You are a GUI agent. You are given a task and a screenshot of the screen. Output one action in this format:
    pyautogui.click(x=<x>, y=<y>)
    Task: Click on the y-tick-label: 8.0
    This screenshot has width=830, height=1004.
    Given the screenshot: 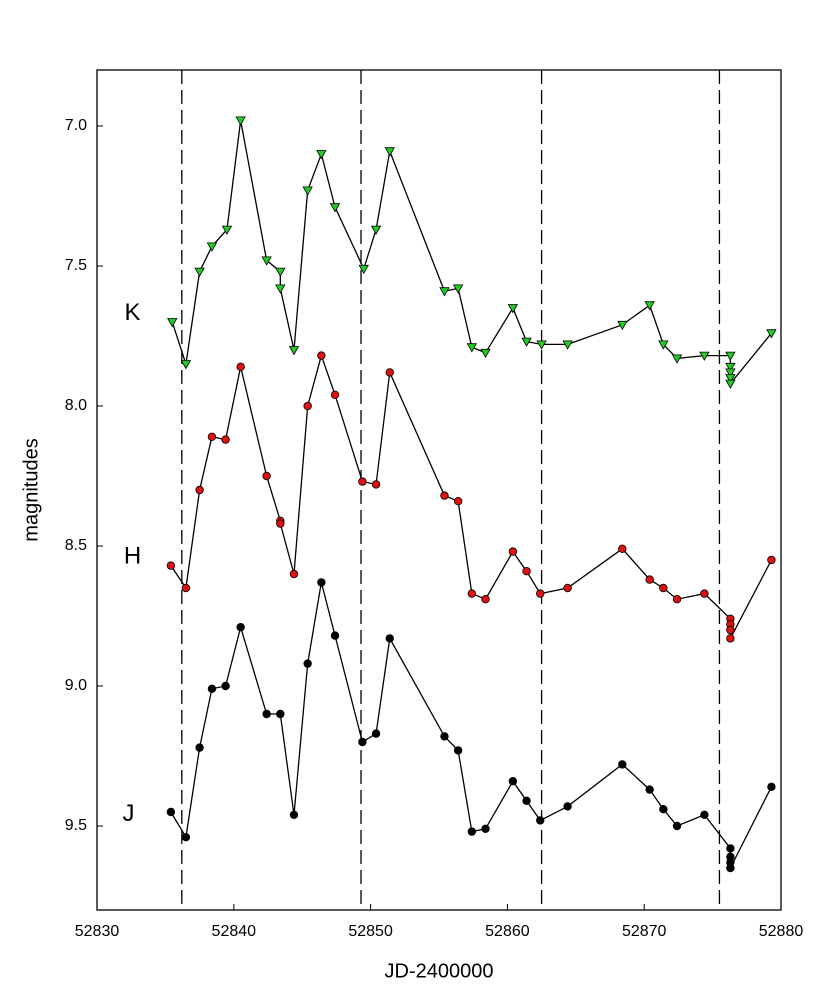 What is the action you would take?
    pyautogui.click(x=76, y=405)
    